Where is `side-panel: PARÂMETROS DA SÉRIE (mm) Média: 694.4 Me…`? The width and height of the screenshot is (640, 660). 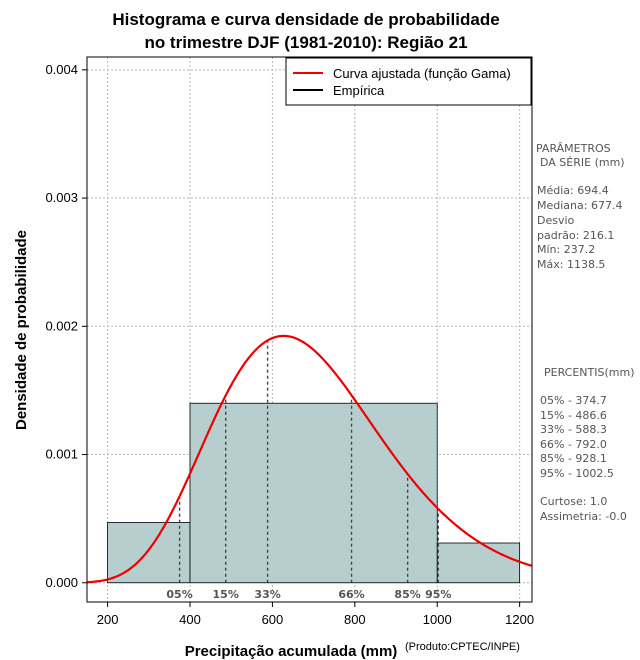
side-panel: PARÂMETROS DA SÉRIE (mm) Média: 694.4 Me… is located at coordinates (585, 332).